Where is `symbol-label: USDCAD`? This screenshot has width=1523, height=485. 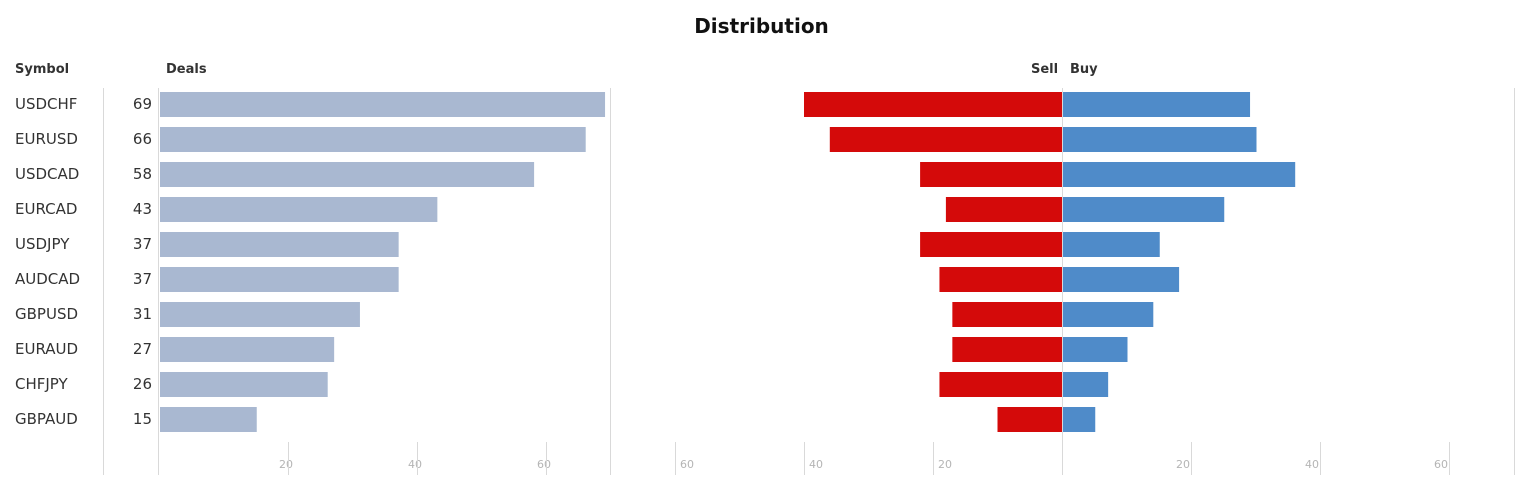 symbol-label: USDCAD is located at coordinates (47, 174).